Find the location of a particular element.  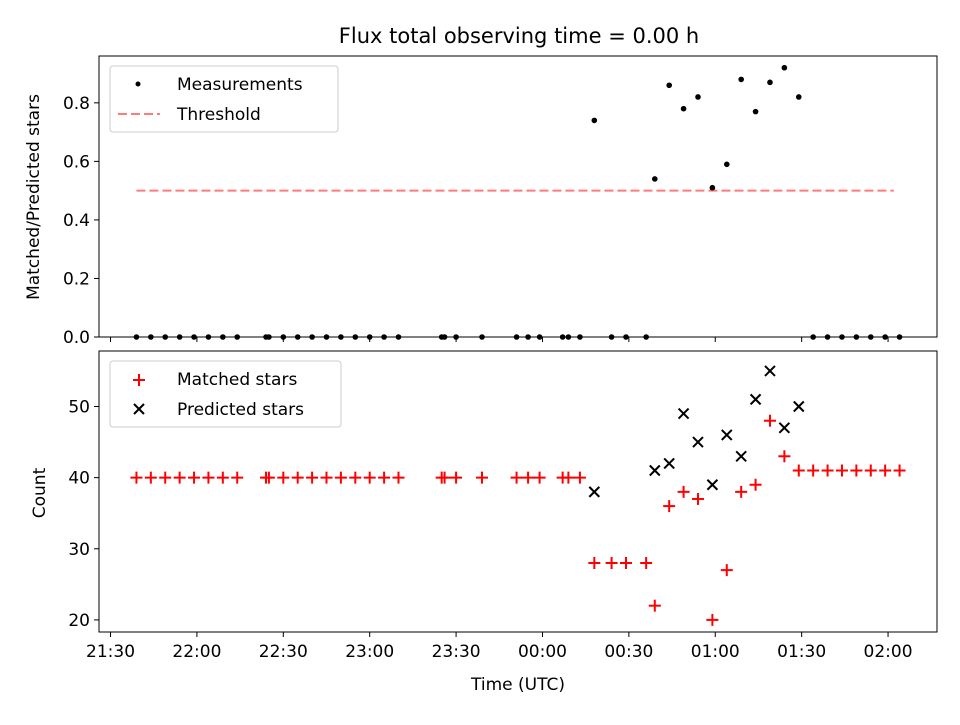

x-tick-label: 00:00 is located at coordinates (542, 652).